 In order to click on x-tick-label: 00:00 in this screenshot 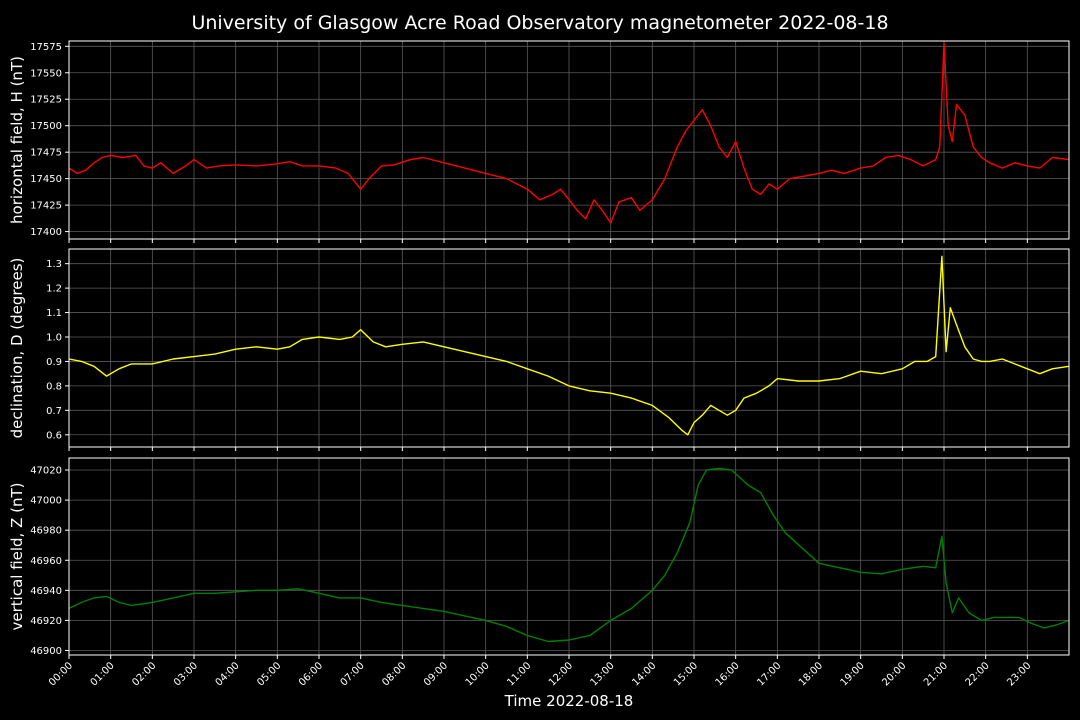, I will do `click(61, 674)`.